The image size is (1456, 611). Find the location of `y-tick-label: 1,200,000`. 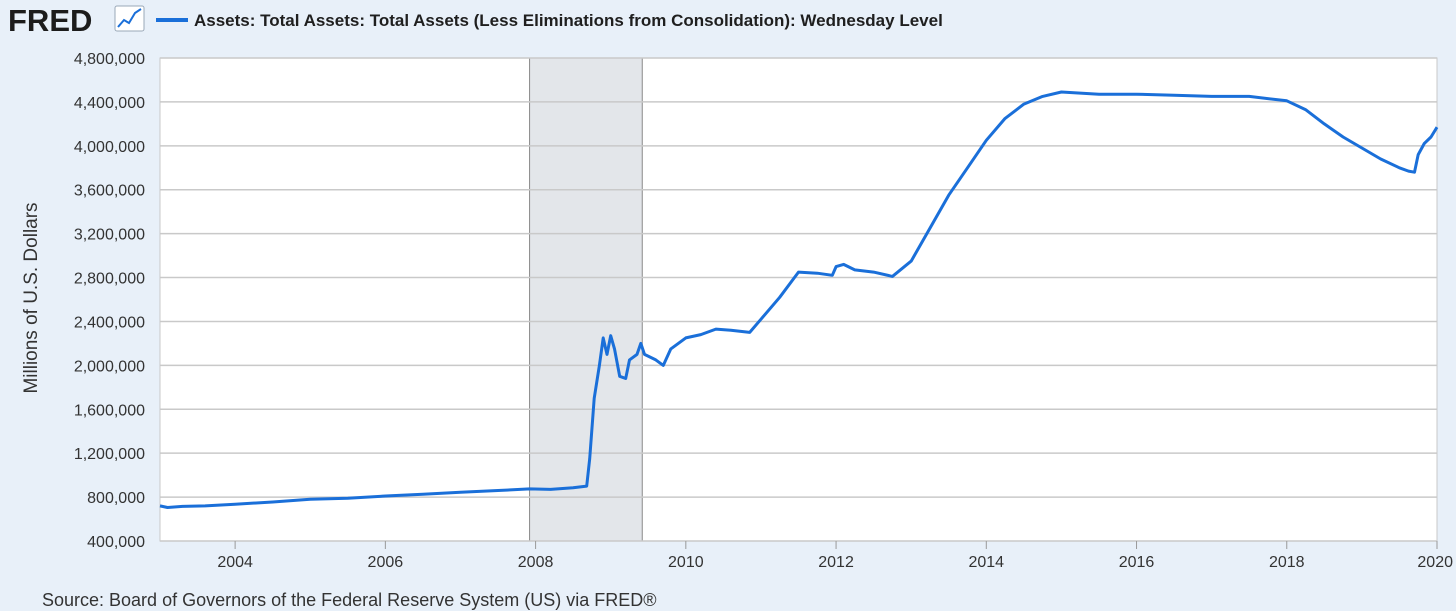

y-tick-label: 1,200,000 is located at coordinates (109, 454).